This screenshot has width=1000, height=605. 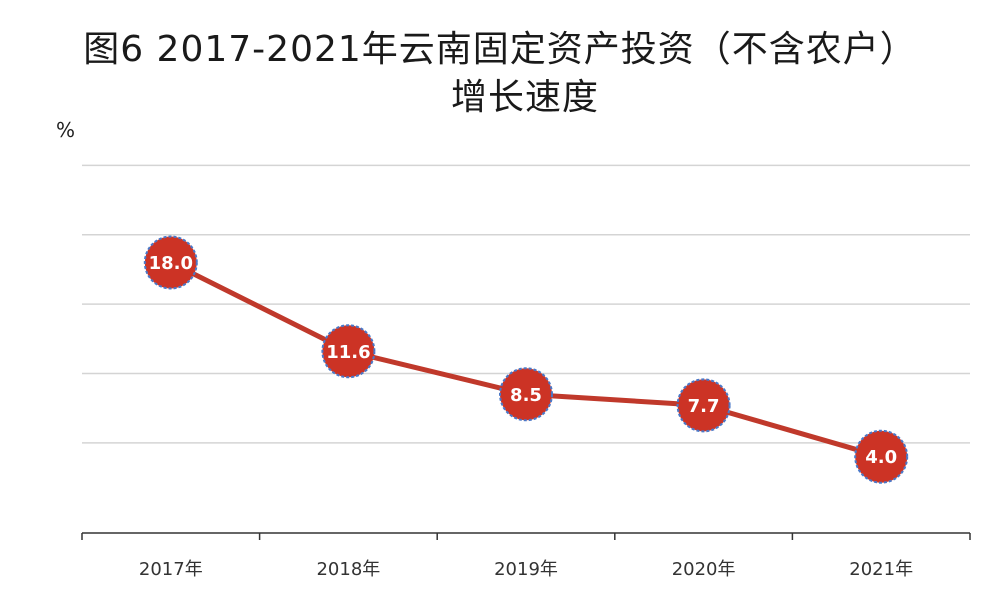 I want to click on x-tick-label: 2018年, so click(x=348, y=569).